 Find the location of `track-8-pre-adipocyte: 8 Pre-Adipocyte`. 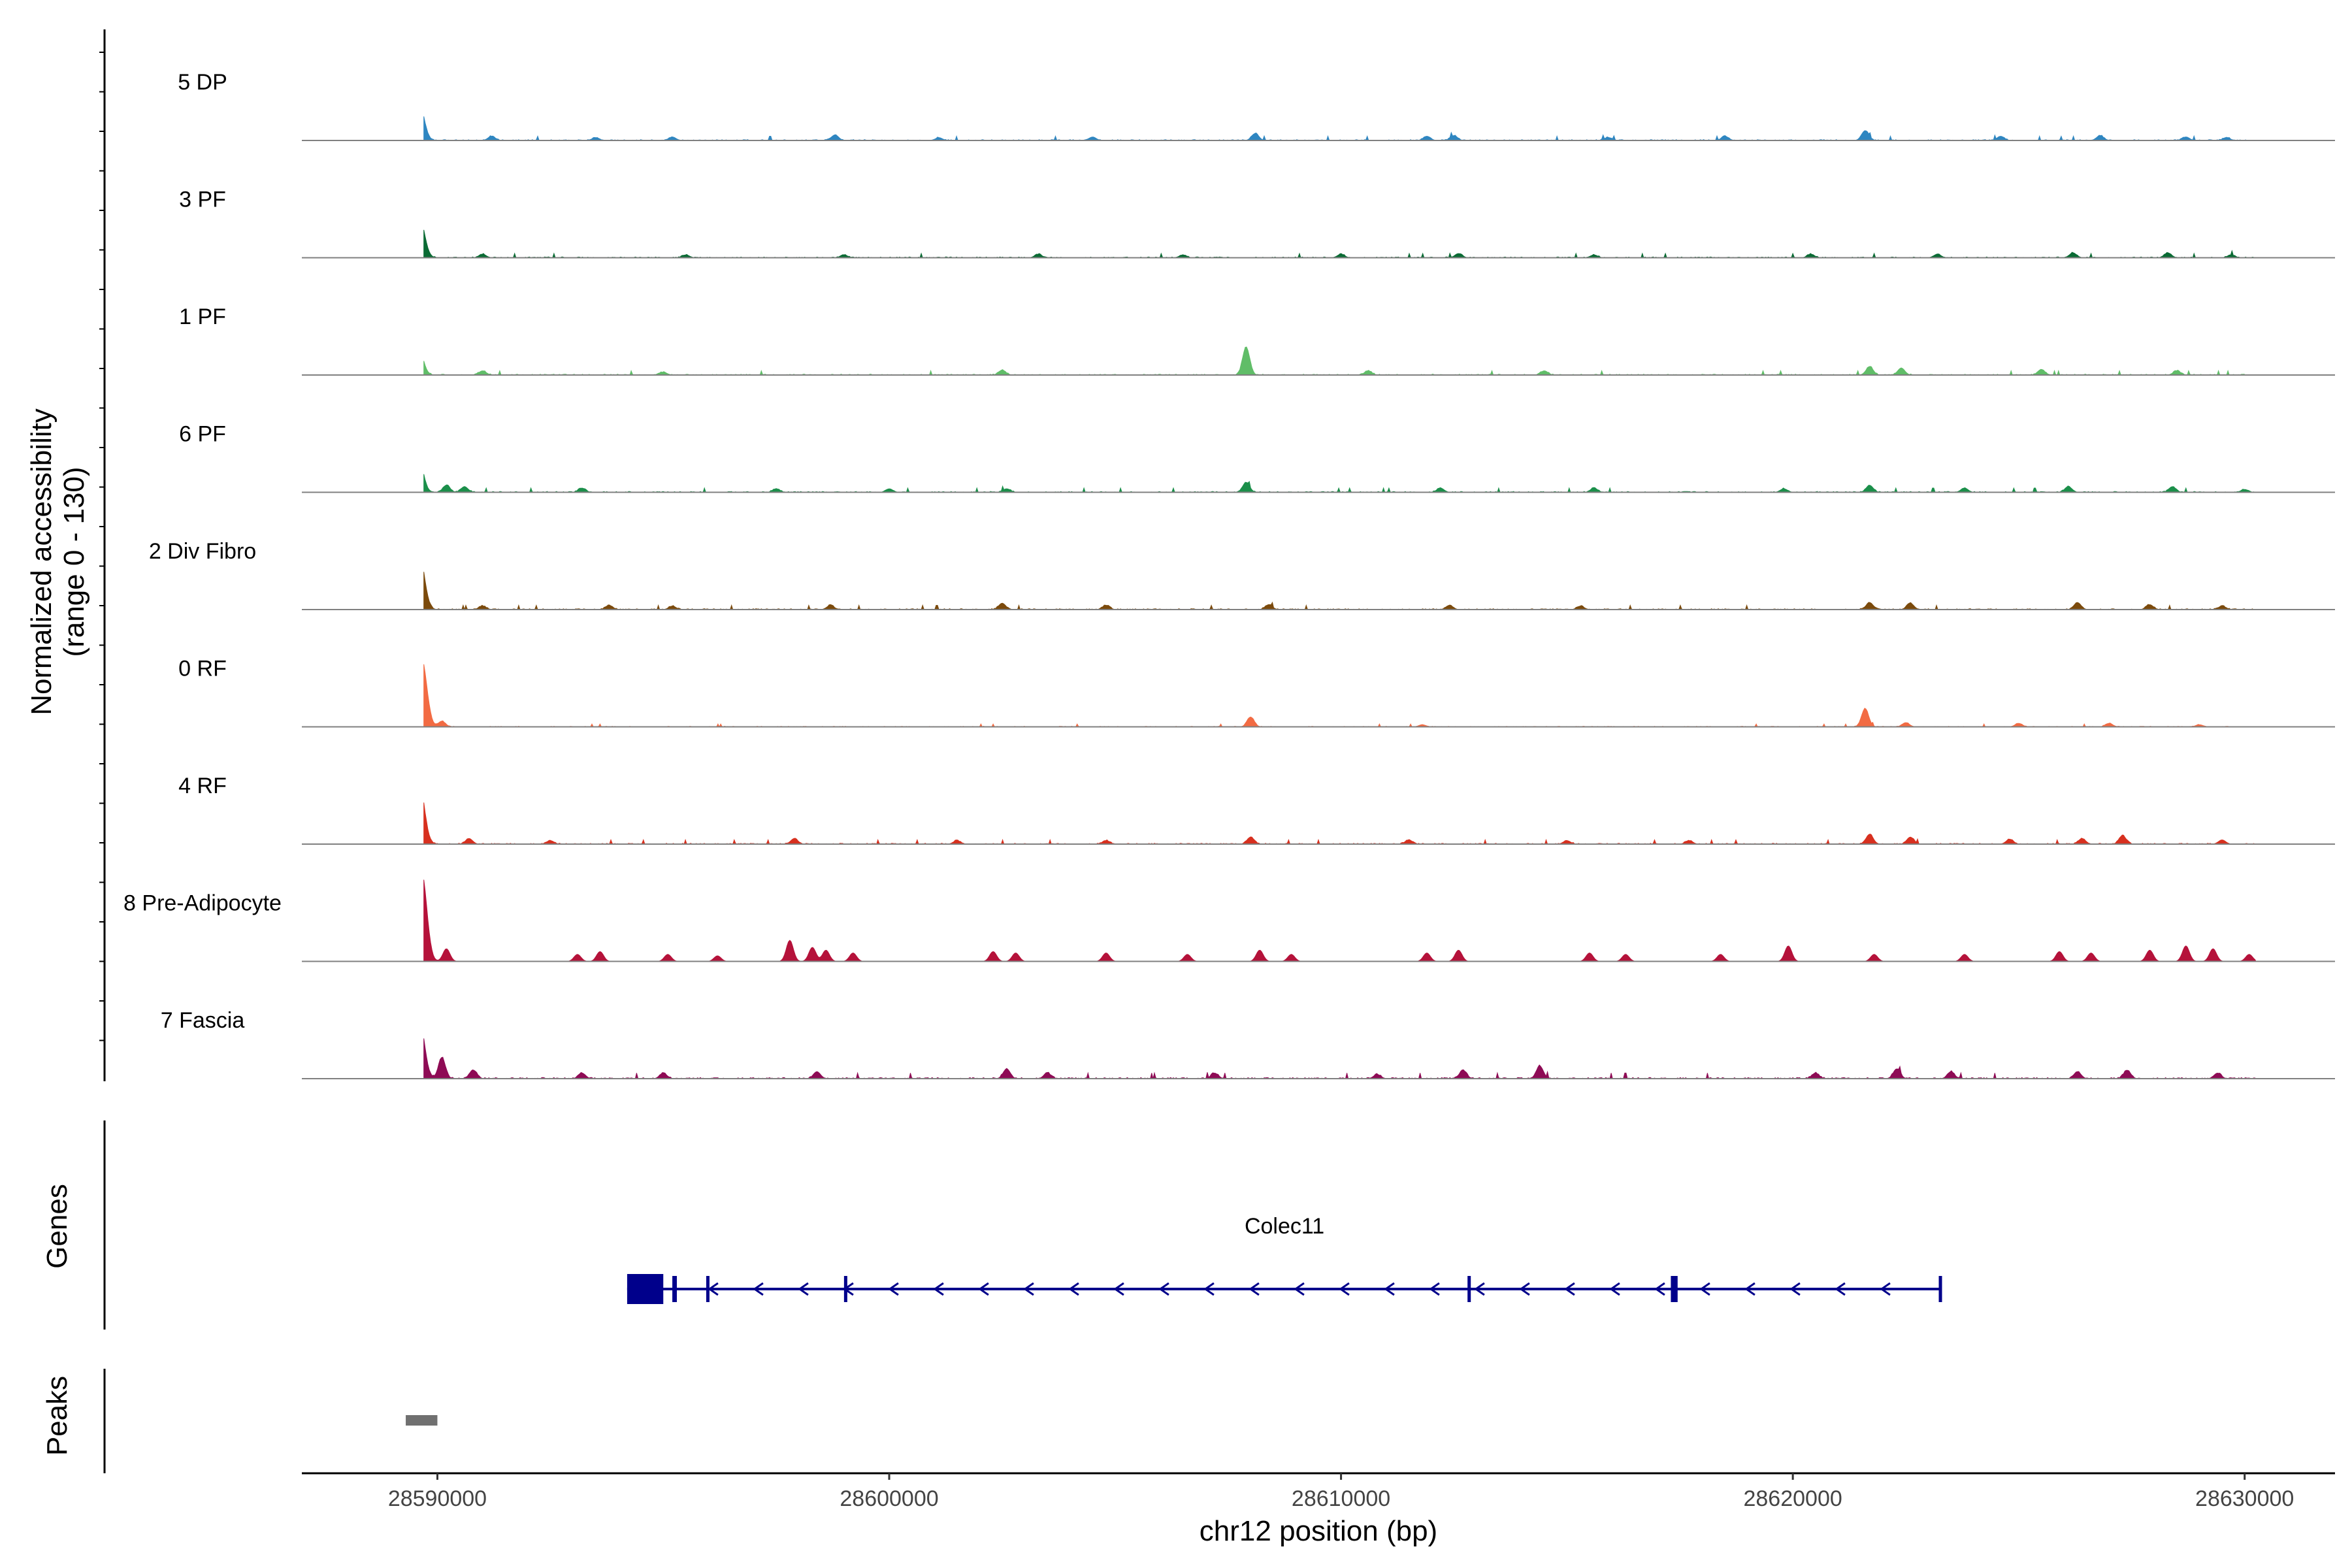

track-8-pre-adipocyte: 8 Pre-Adipocyte is located at coordinates (1229, 920).